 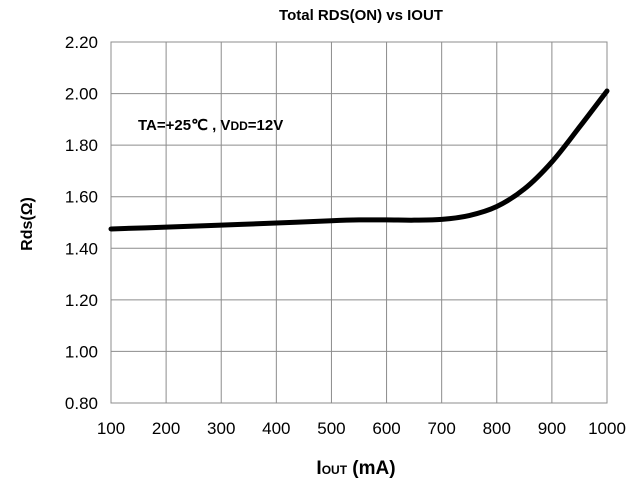 What do you see at coordinates (276, 428) in the screenshot?
I see `x-tick-label: 400` at bounding box center [276, 428].